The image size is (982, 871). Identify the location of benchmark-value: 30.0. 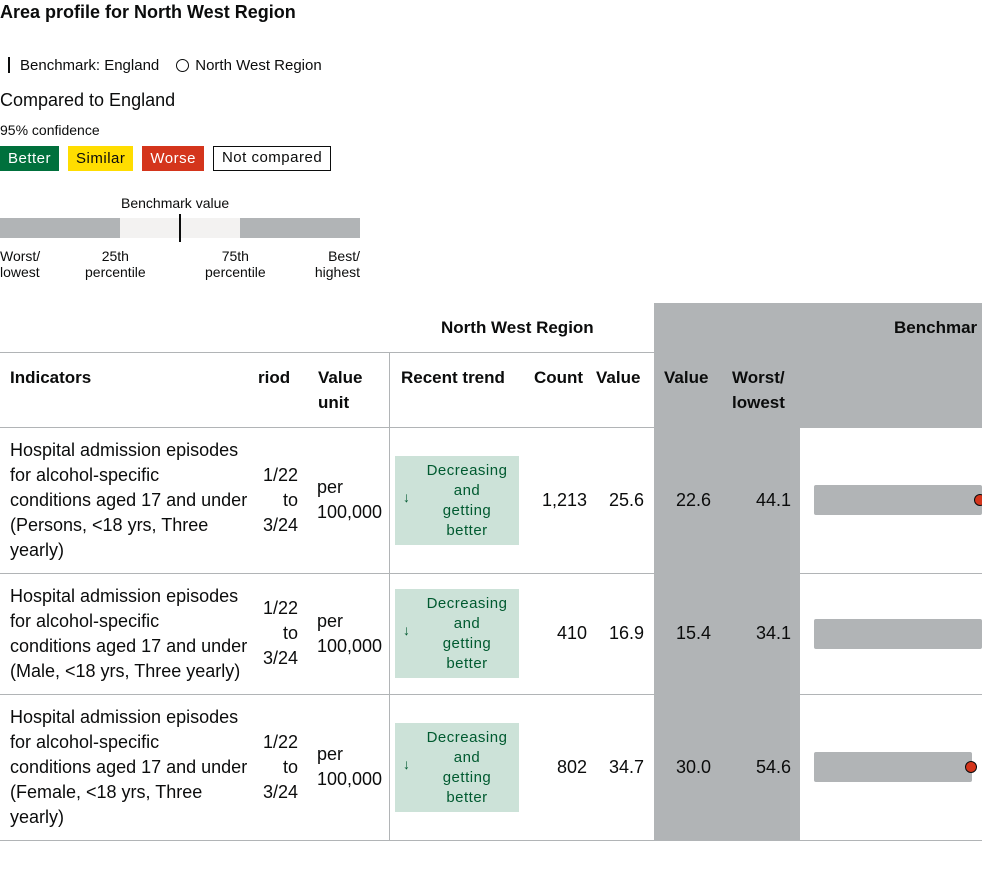
(693, 767).